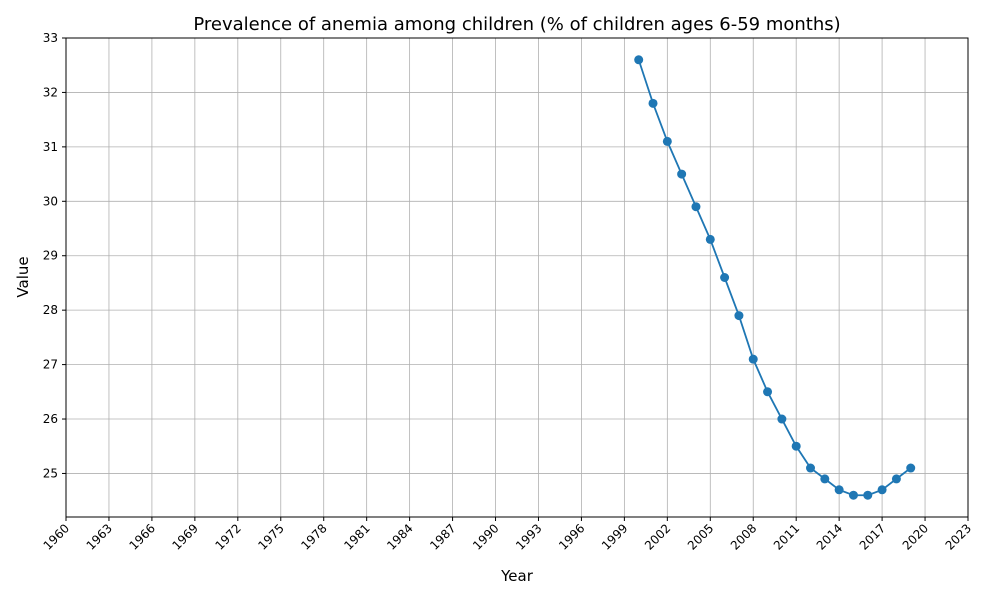  What do you see at coordinates (50, 201) in the screenshot?
I see `y-tick-label: 30` at bounding box center [50, 201].